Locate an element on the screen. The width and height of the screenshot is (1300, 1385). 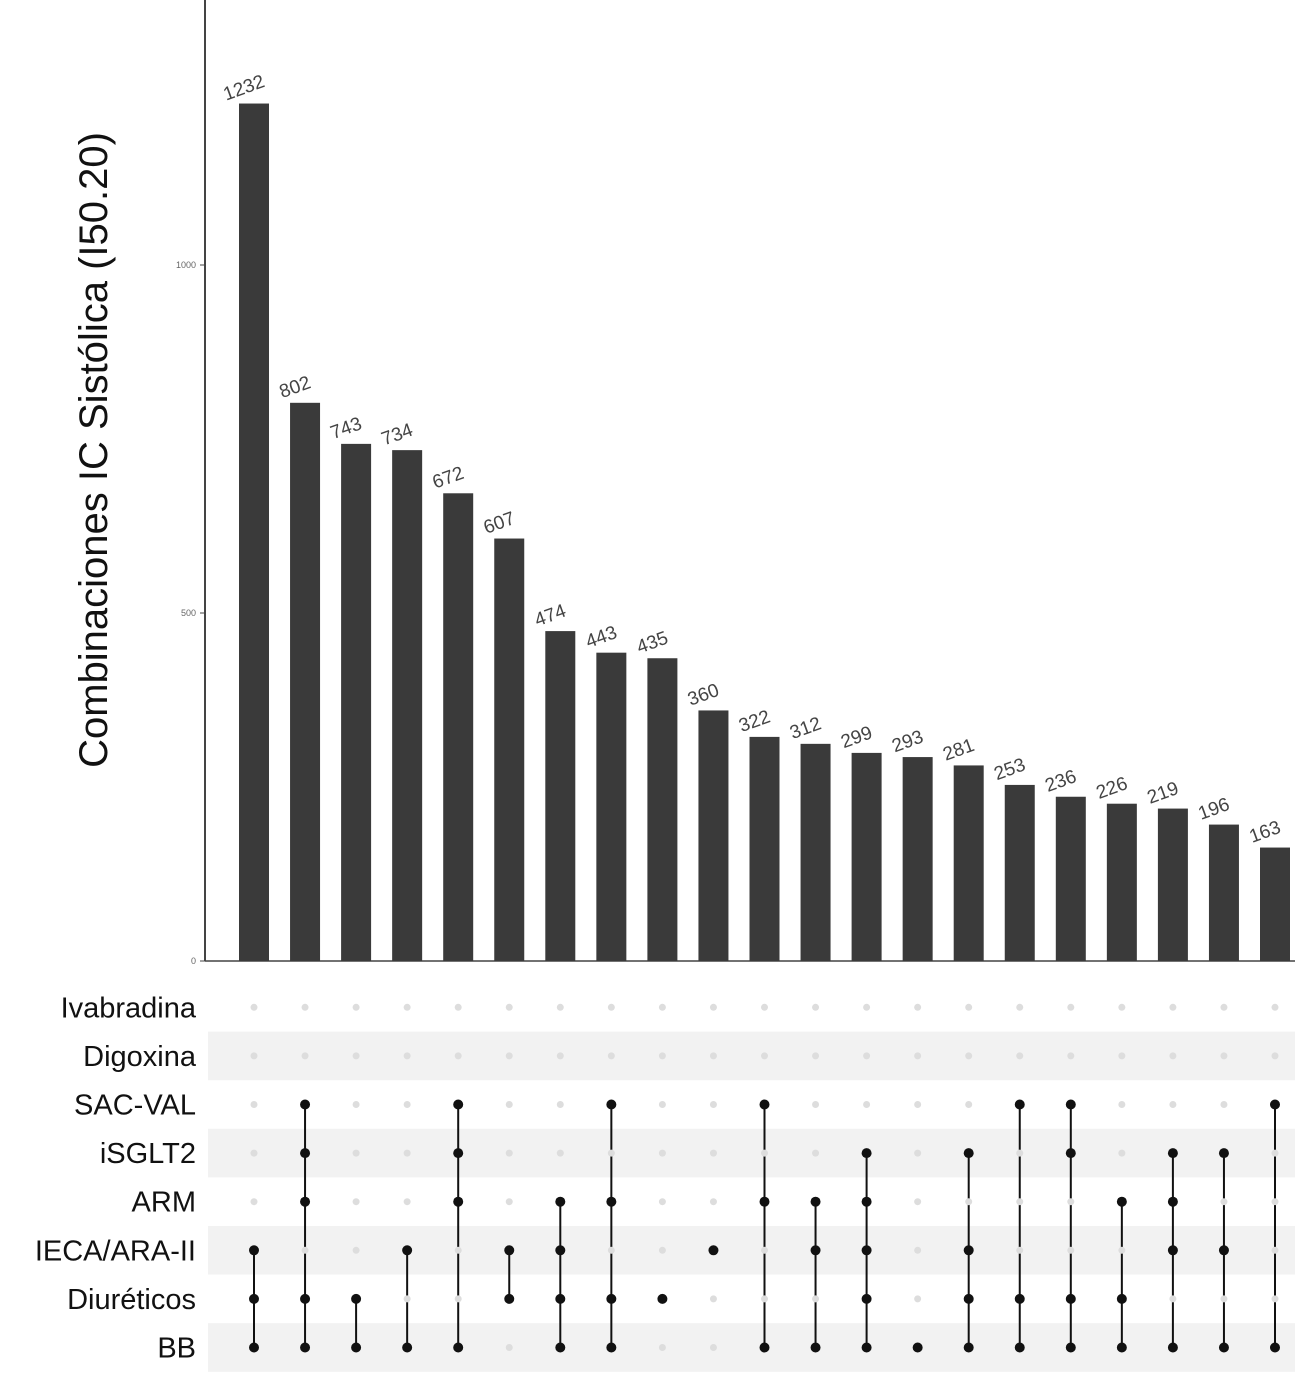
bar-value-label: 299 is located at coordinates (856, 737).